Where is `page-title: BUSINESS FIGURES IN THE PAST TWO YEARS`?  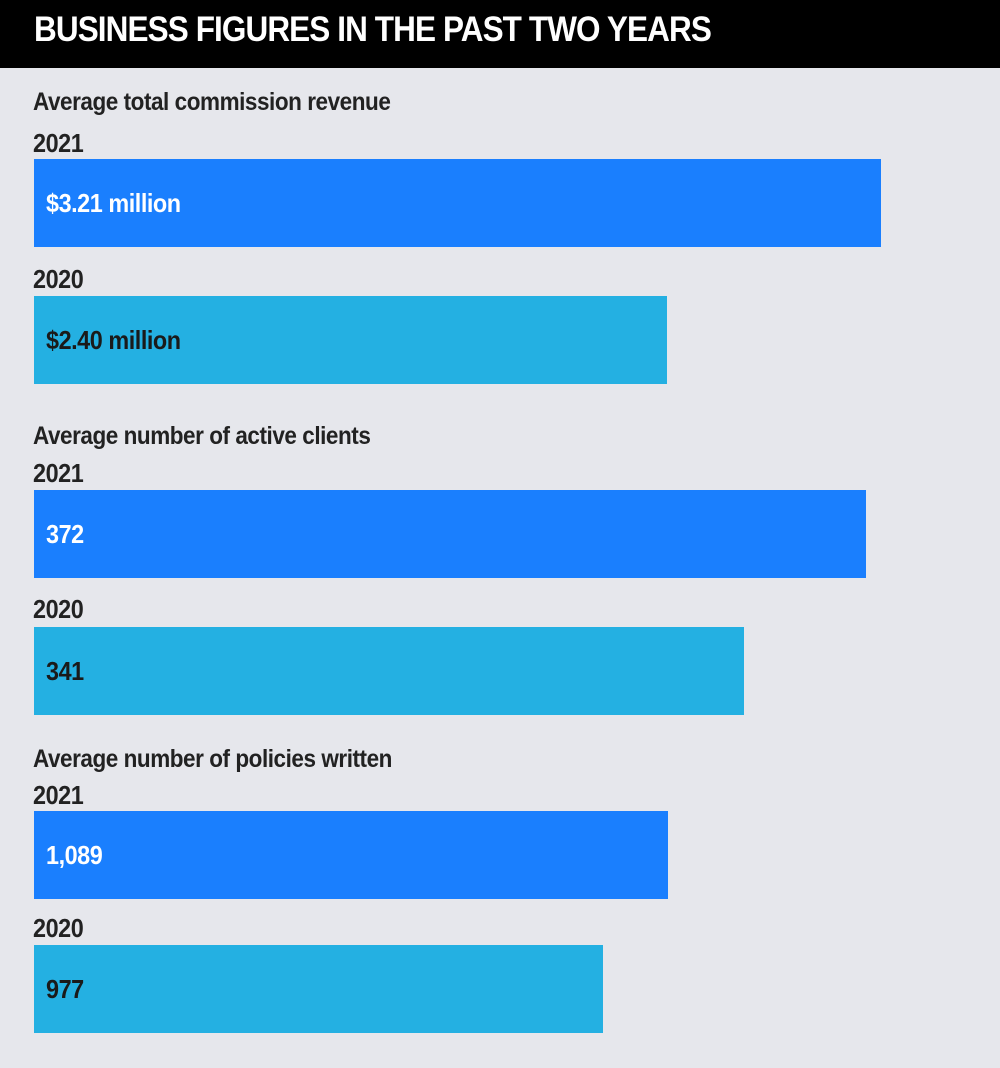
page-title: BUSINESS FIGURES IN THE PAST TWO YEARS is located at coordinates (373, 29).